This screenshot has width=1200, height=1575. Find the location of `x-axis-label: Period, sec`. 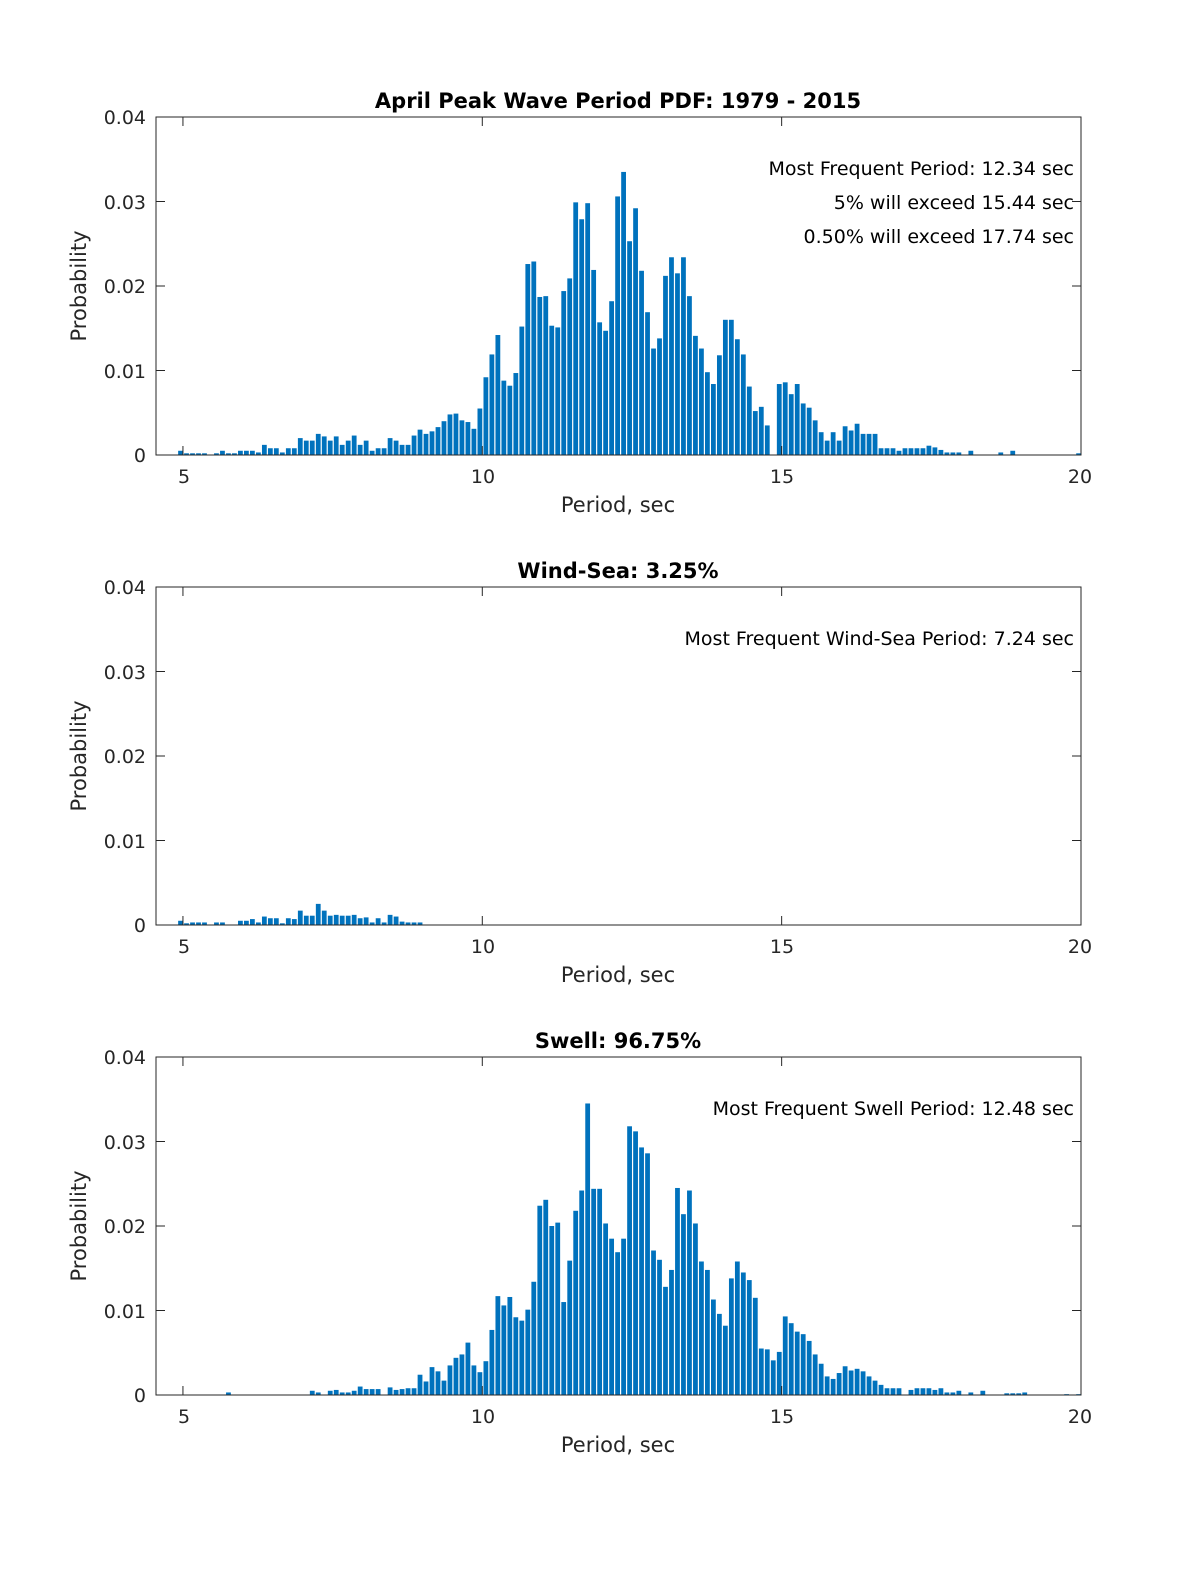

x-axis-label: Period, sec is located at coordinates (618, 975).